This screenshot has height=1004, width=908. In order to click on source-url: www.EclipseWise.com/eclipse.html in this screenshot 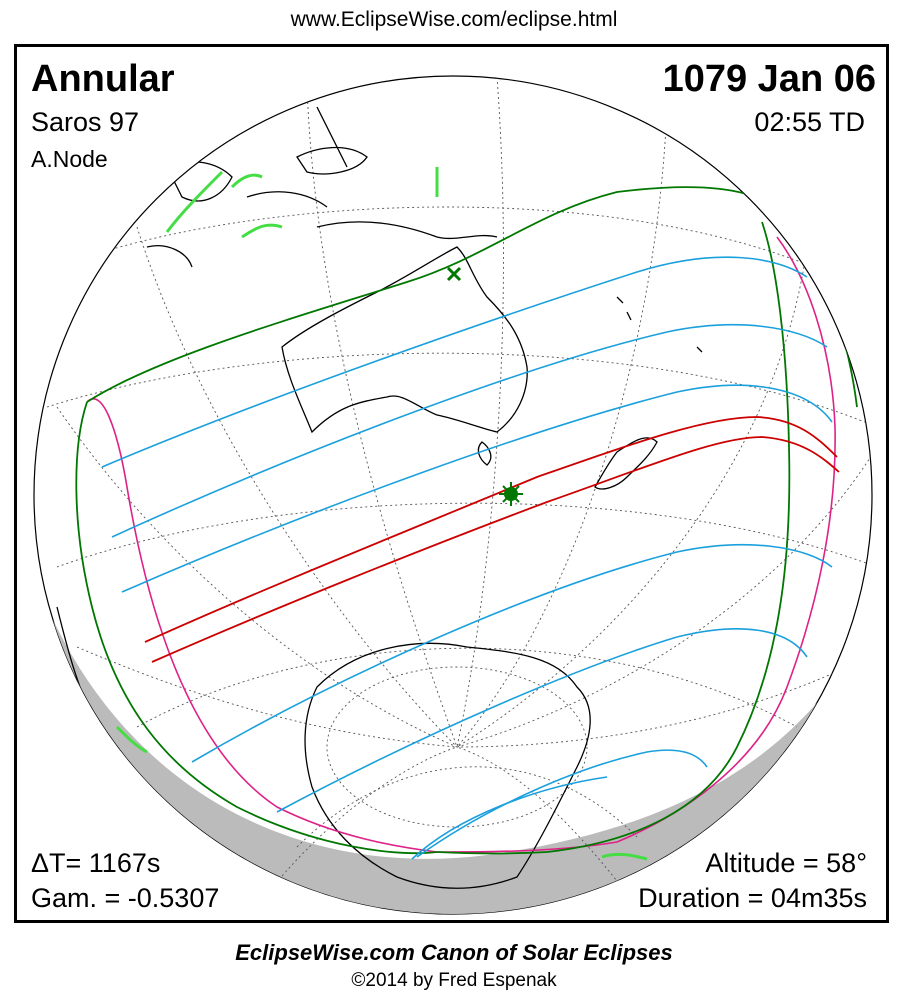, I will do `click(454, 19)`.